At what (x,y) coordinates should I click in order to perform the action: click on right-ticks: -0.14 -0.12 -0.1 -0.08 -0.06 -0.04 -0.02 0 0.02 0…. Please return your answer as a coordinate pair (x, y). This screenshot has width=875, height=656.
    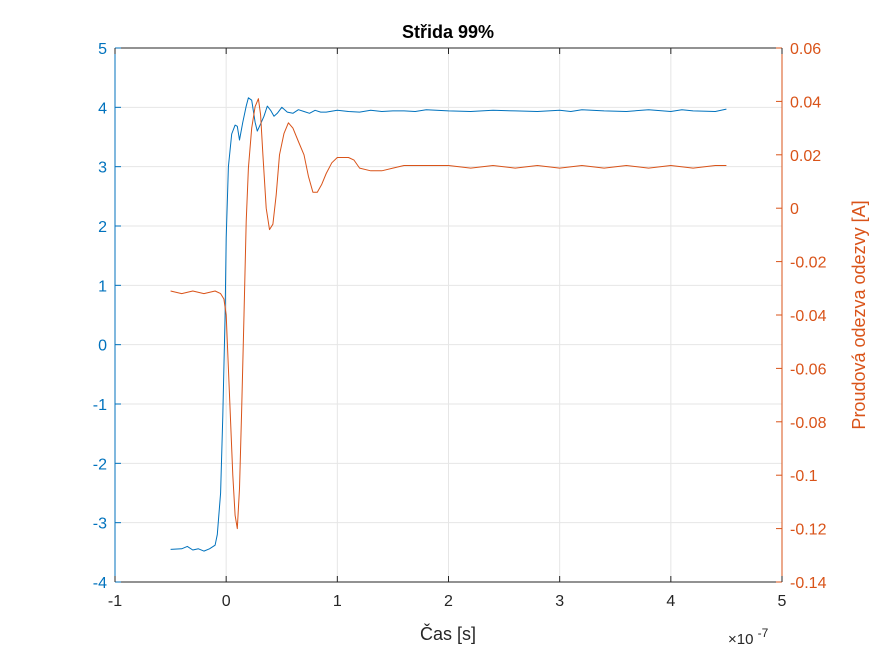
    Looking at the image, I should click on (801, 316).